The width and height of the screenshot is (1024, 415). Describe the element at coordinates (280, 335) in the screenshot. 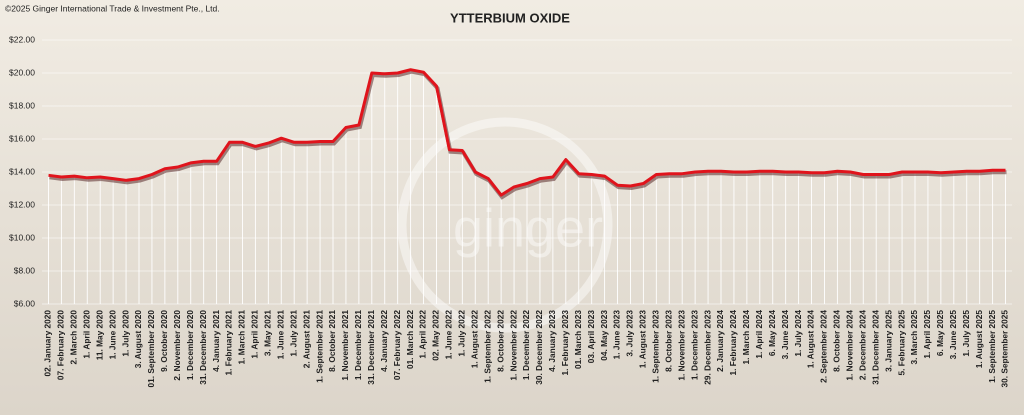

I see `x-tick-label: 1. June 2021` at that location.